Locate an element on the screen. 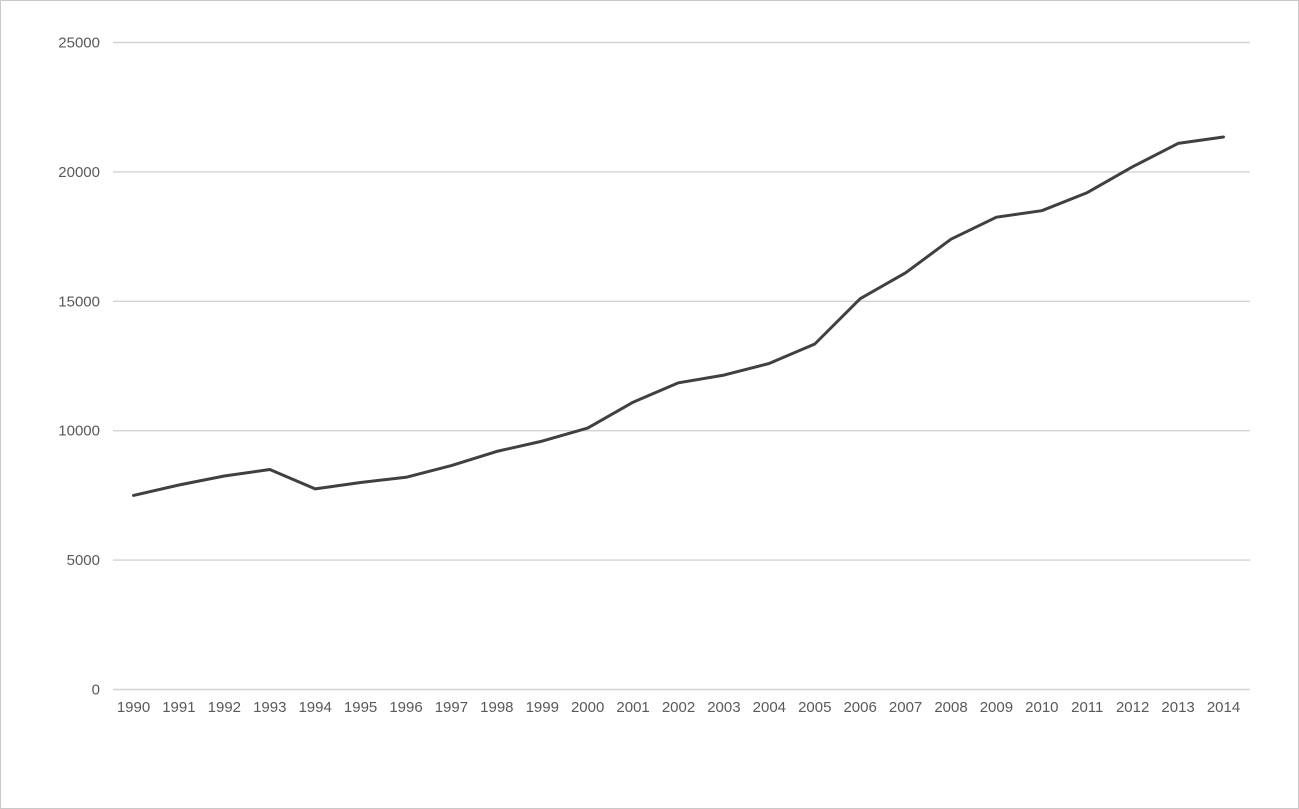  y-tick-label: 0 is located at coordinates (96, 690).